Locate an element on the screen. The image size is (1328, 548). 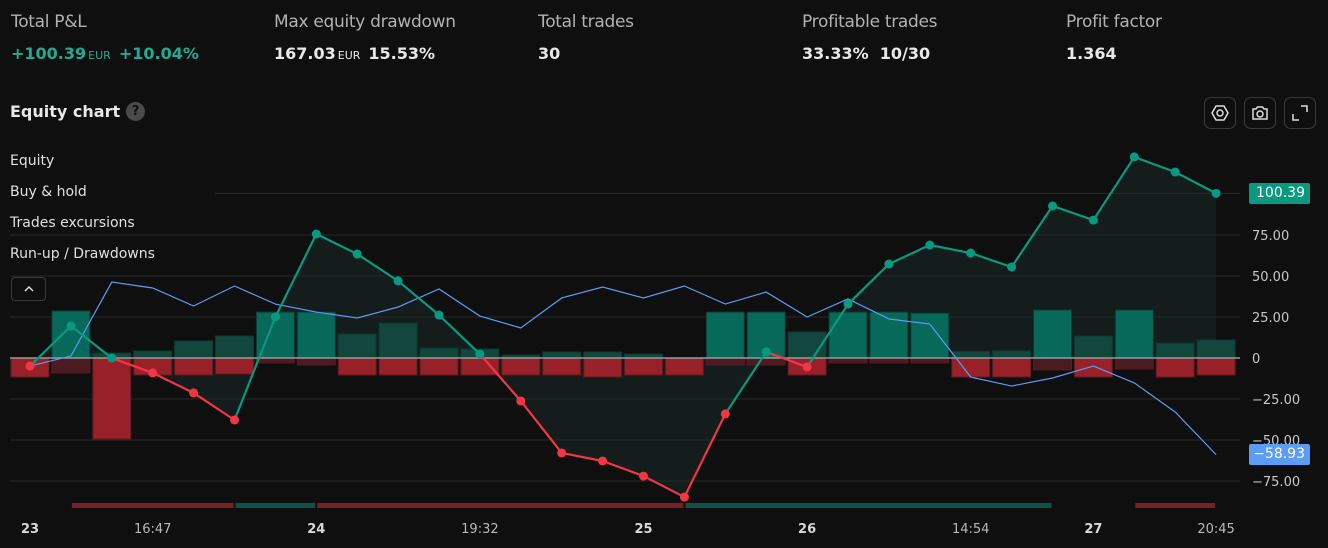
legend-runup-drawdowns: Run-up / Drawdowns is located at coordinates (82, 254).